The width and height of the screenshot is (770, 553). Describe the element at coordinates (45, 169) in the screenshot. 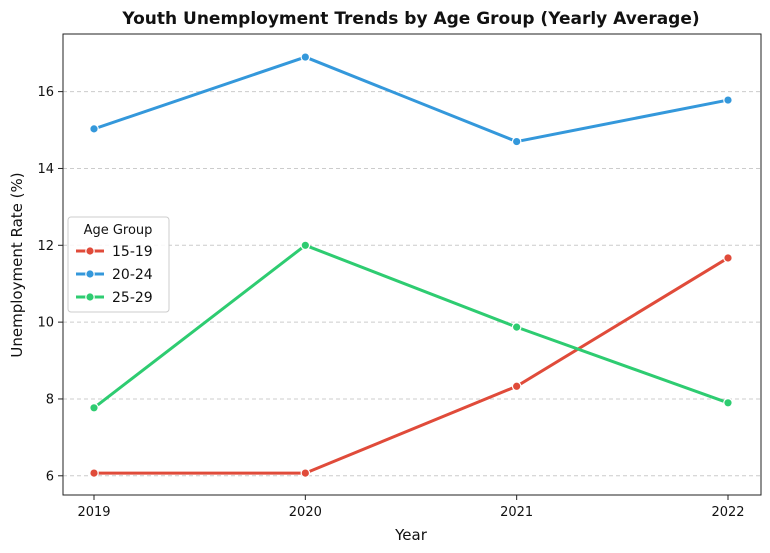

I see `y-tick-label: 14` at that location.